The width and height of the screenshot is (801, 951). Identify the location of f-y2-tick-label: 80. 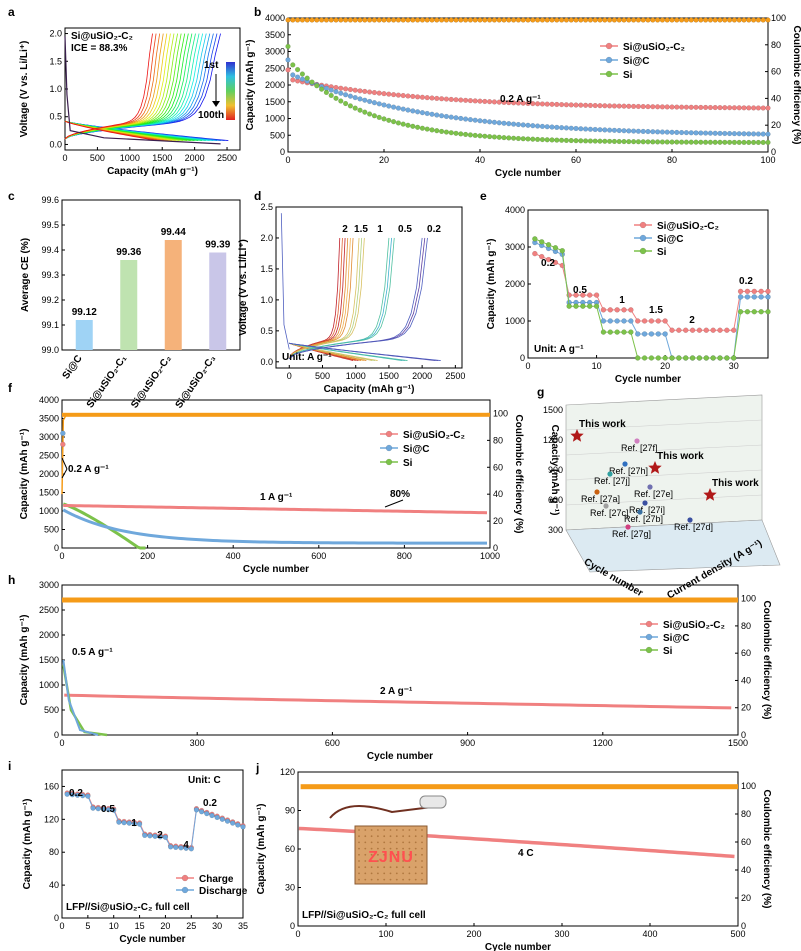
(498, 440).